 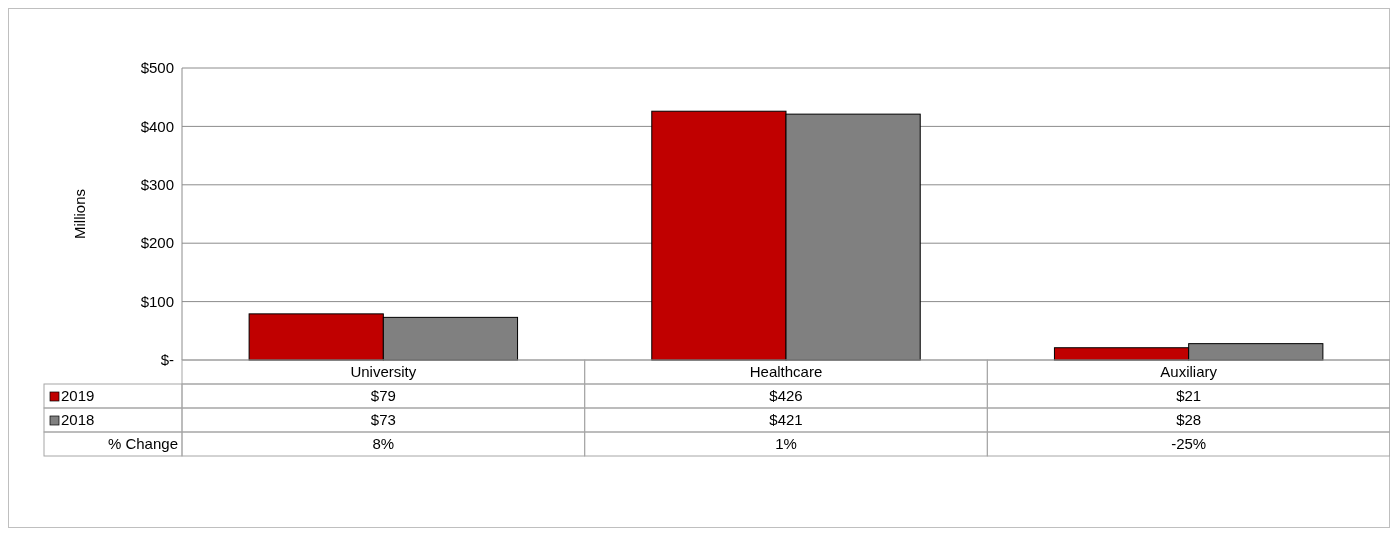 I want to click on data-label: $28, so click(x=1189, y=420).